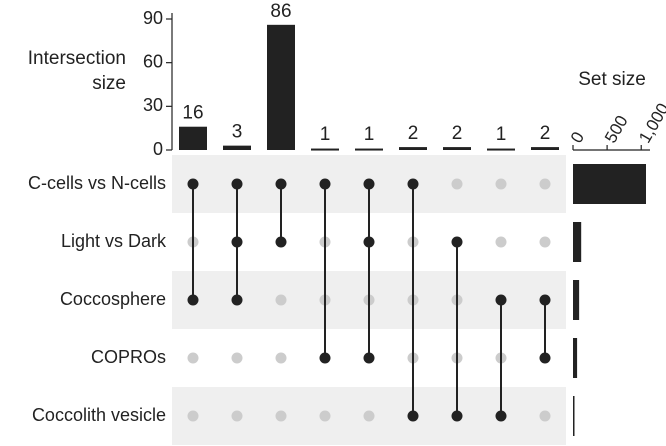  I want to click on set-name: Coccolith vesicle, so click(99, 415).